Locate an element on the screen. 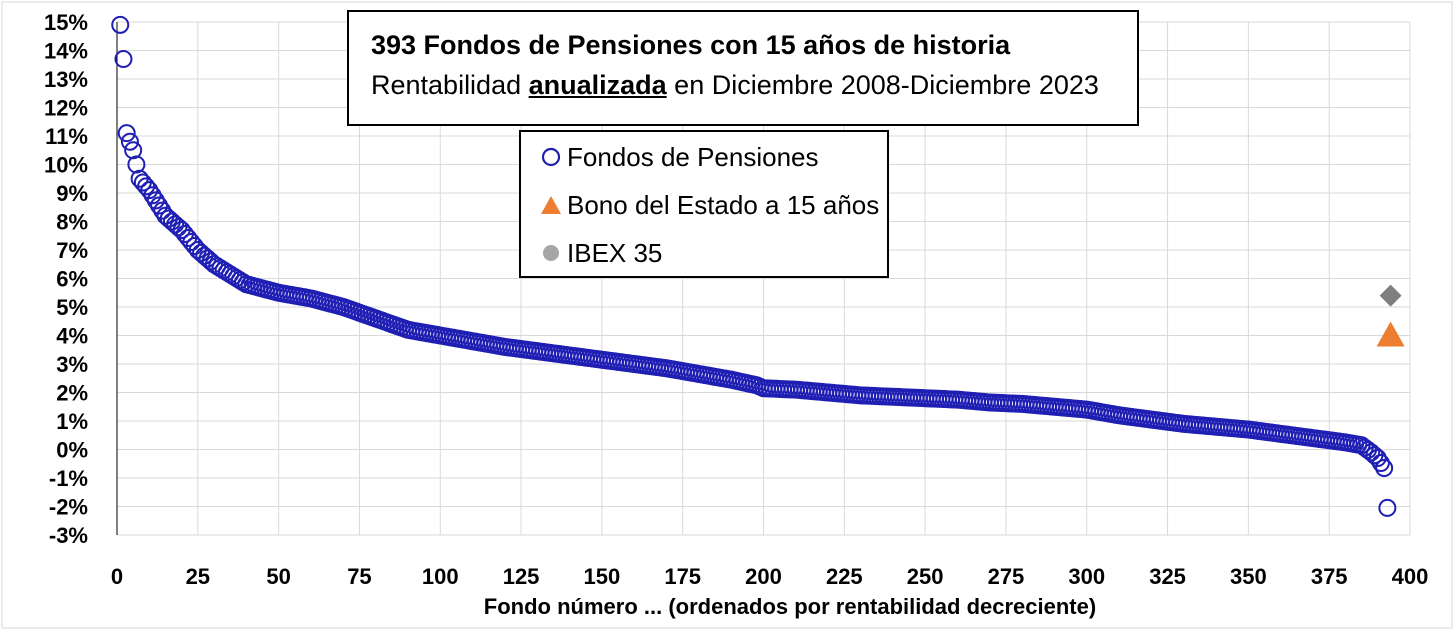 Image resolution: width=1456 pixels, height=632 pixels. legend-label-ibex: IBEX 35 is located at coordinates (615, 252).